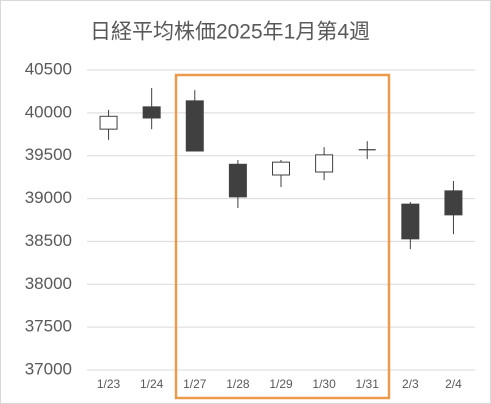 Image resolution: width=491 pixels, height=404 pixels. I want to click on x-tick-label: 1/29, so click(281, 384).